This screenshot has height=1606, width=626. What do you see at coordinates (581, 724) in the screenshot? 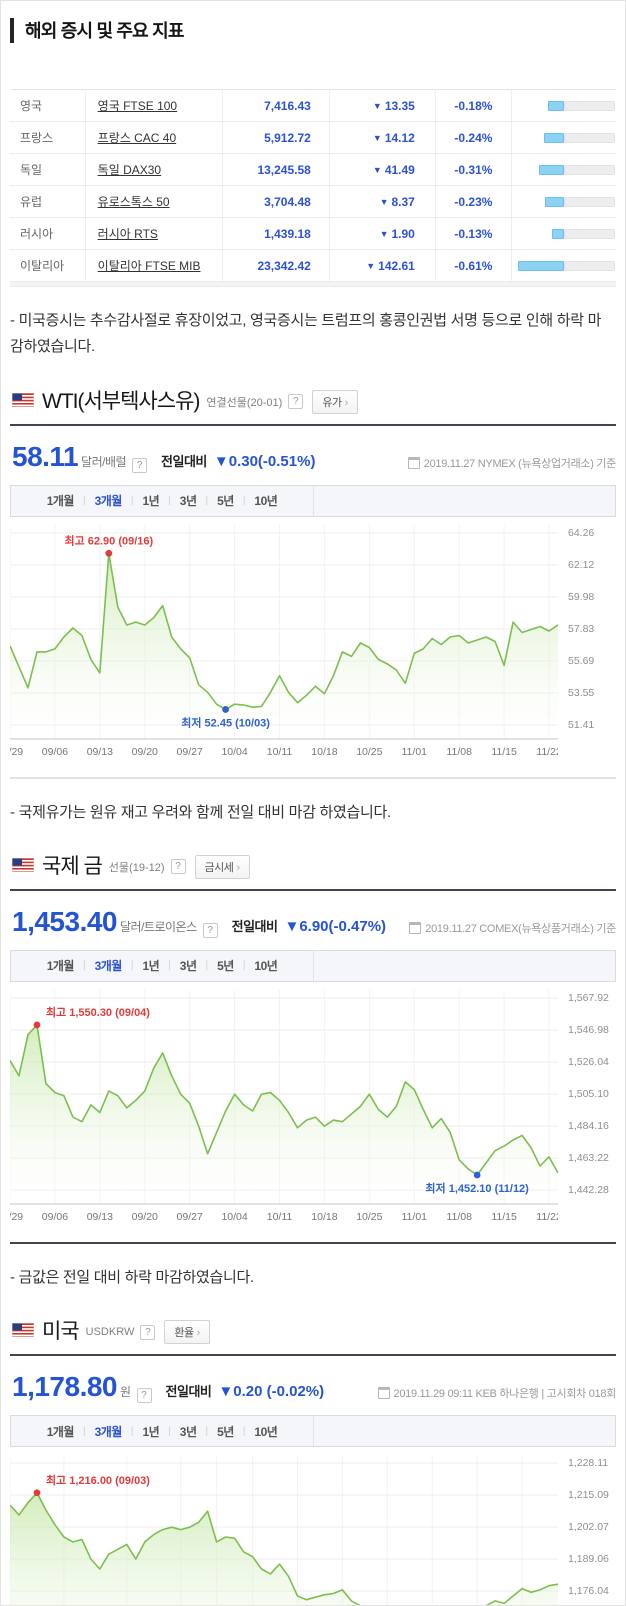
I see `y-axis-tick-label: 51.41` at bounding box center [581, 724].